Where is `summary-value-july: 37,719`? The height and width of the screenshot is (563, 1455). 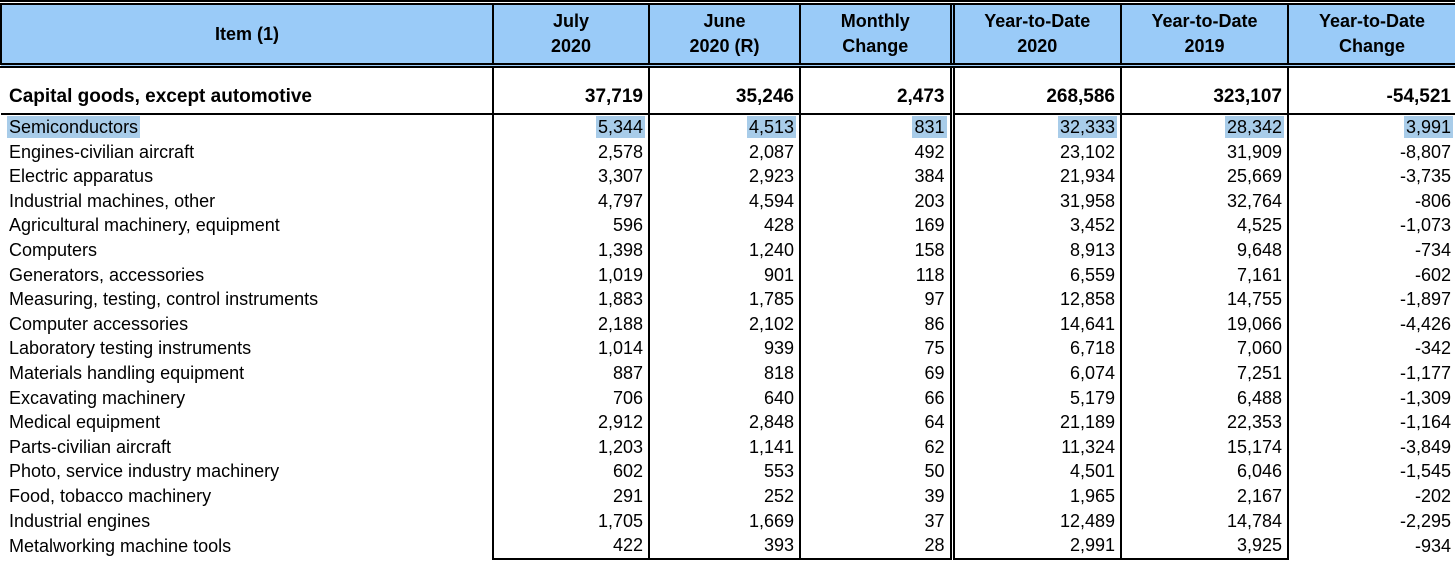
summary-value-july: 37,719 is located at coordinates (570, 90).